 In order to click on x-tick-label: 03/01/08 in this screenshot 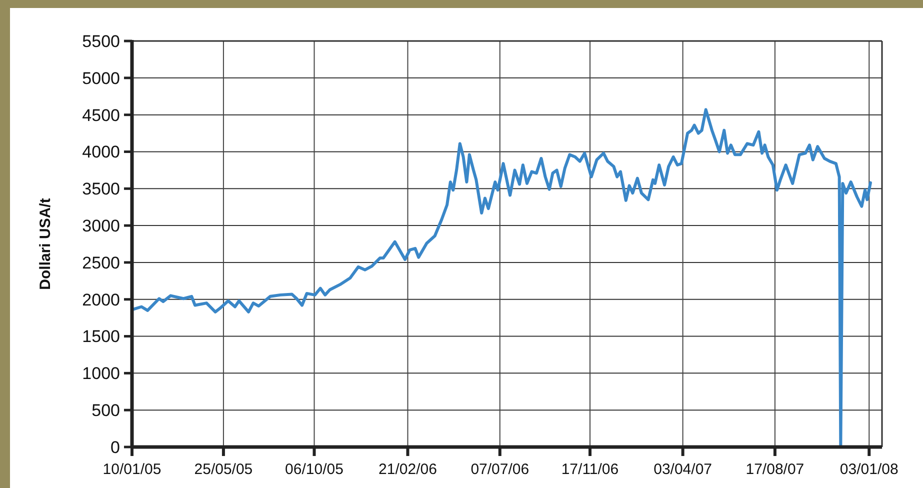, I will do `click(869, 469)`.